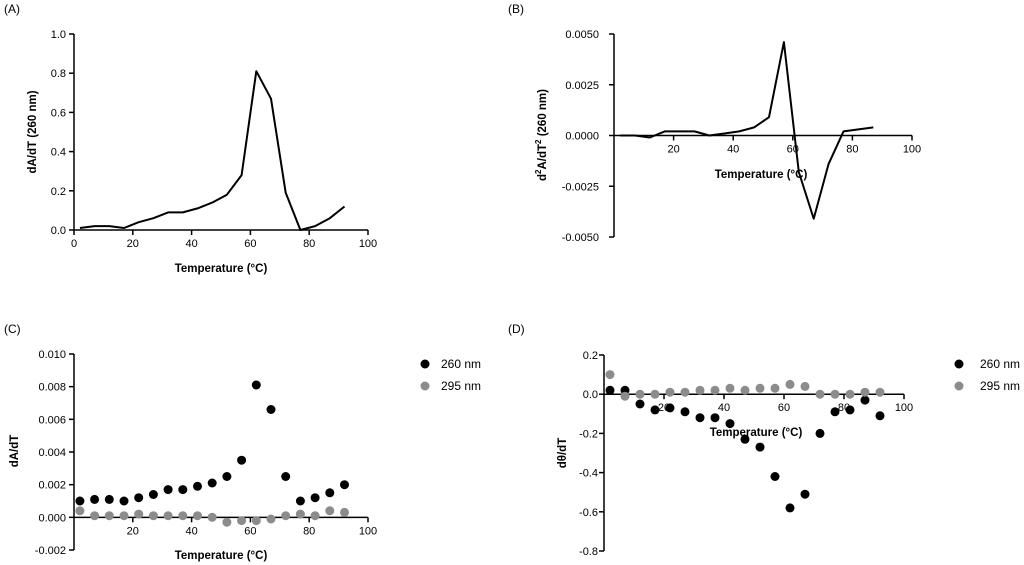 This screenshot has height=565, width=1024. I want to click on panel-c-y-tick-label: 0.010, so click(52, 355).